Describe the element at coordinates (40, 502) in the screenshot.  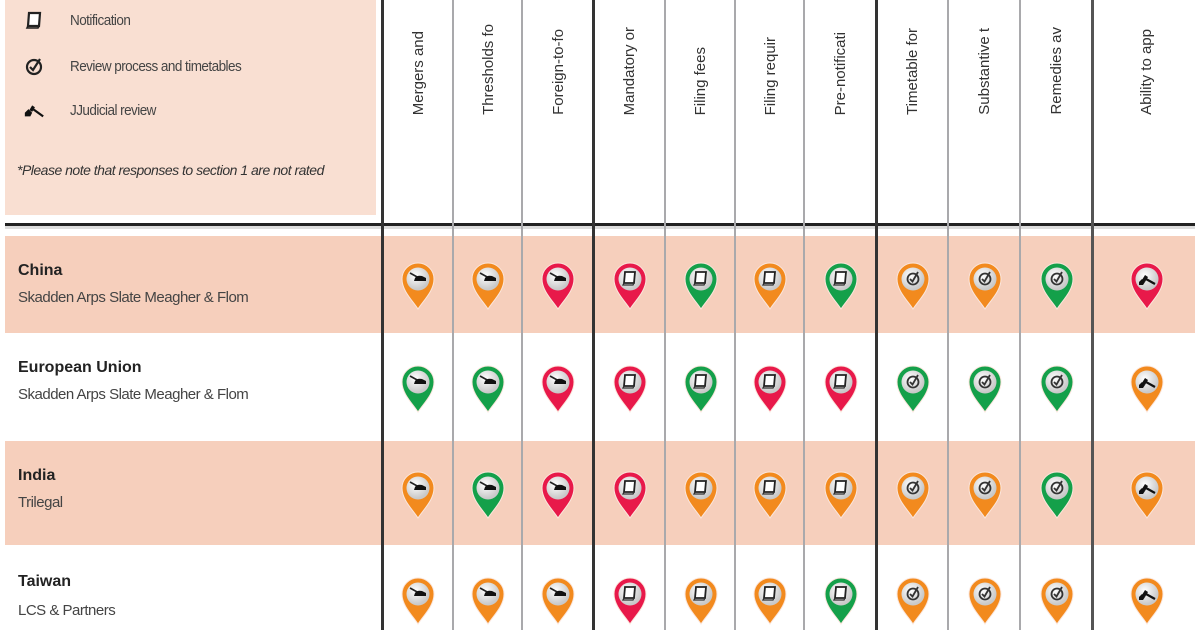
I see `row-firm-name: Trilegal` at that location.